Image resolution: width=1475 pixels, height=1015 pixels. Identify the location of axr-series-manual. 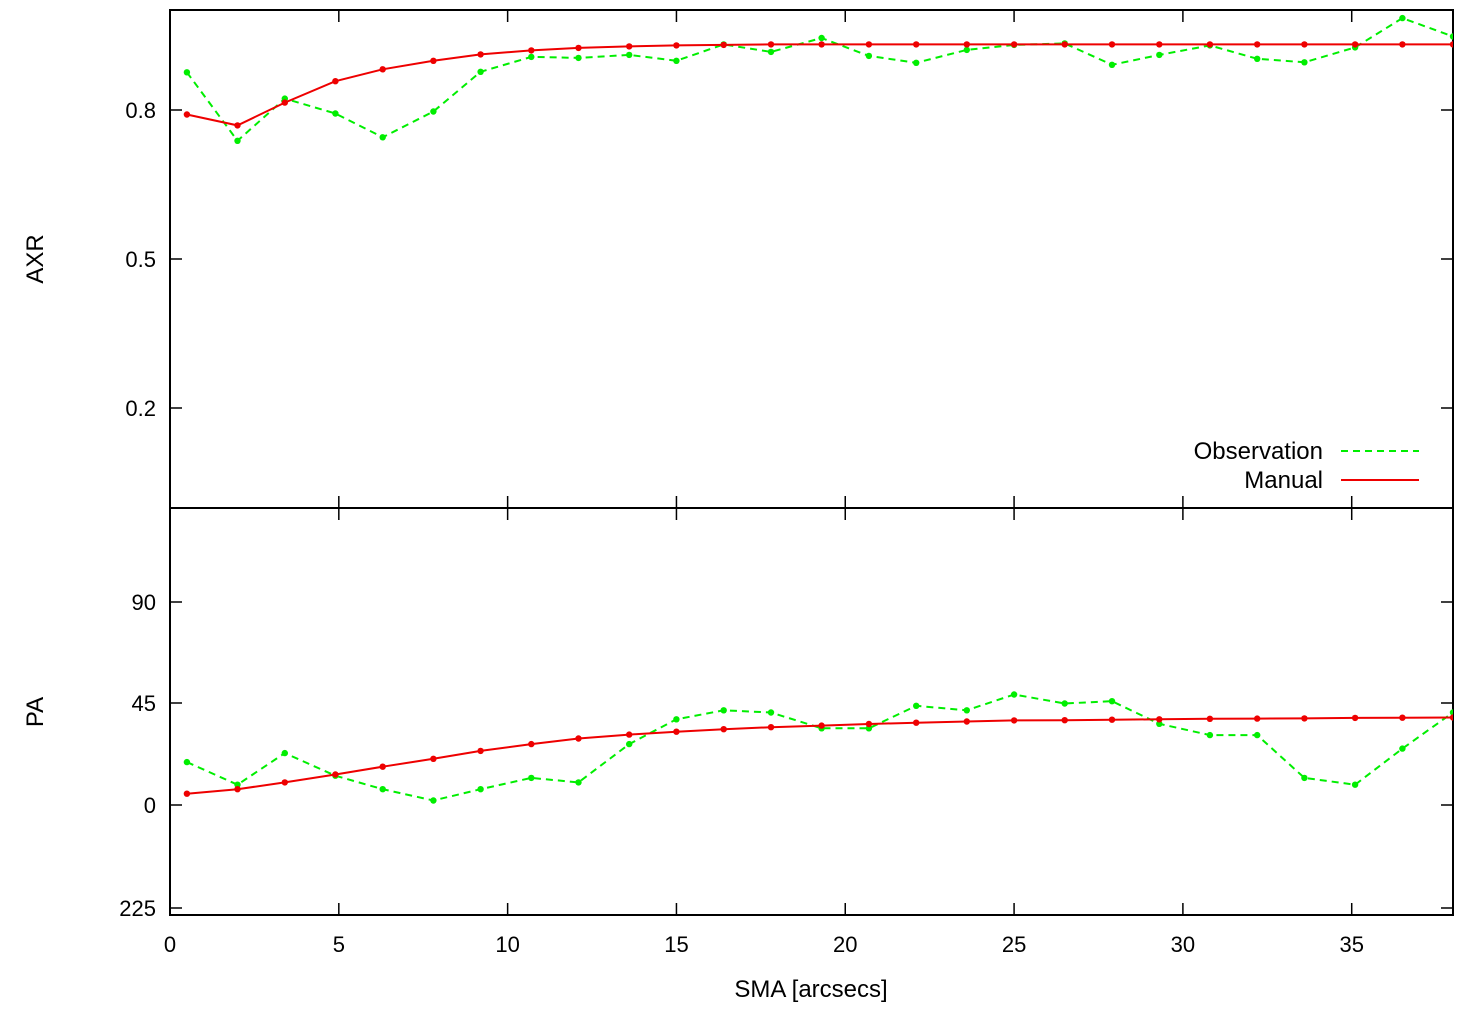
(818, 85).